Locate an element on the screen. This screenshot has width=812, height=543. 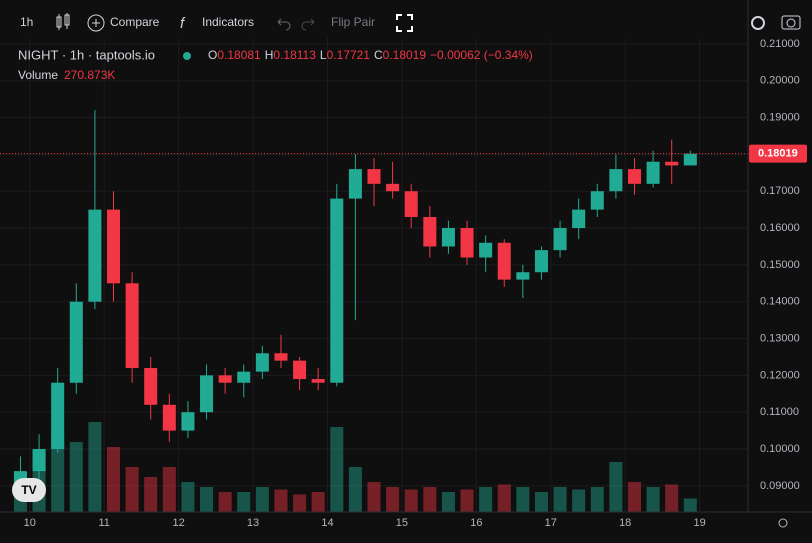
y-tick-label: 0.21000 is located at coordinates (780, 44).